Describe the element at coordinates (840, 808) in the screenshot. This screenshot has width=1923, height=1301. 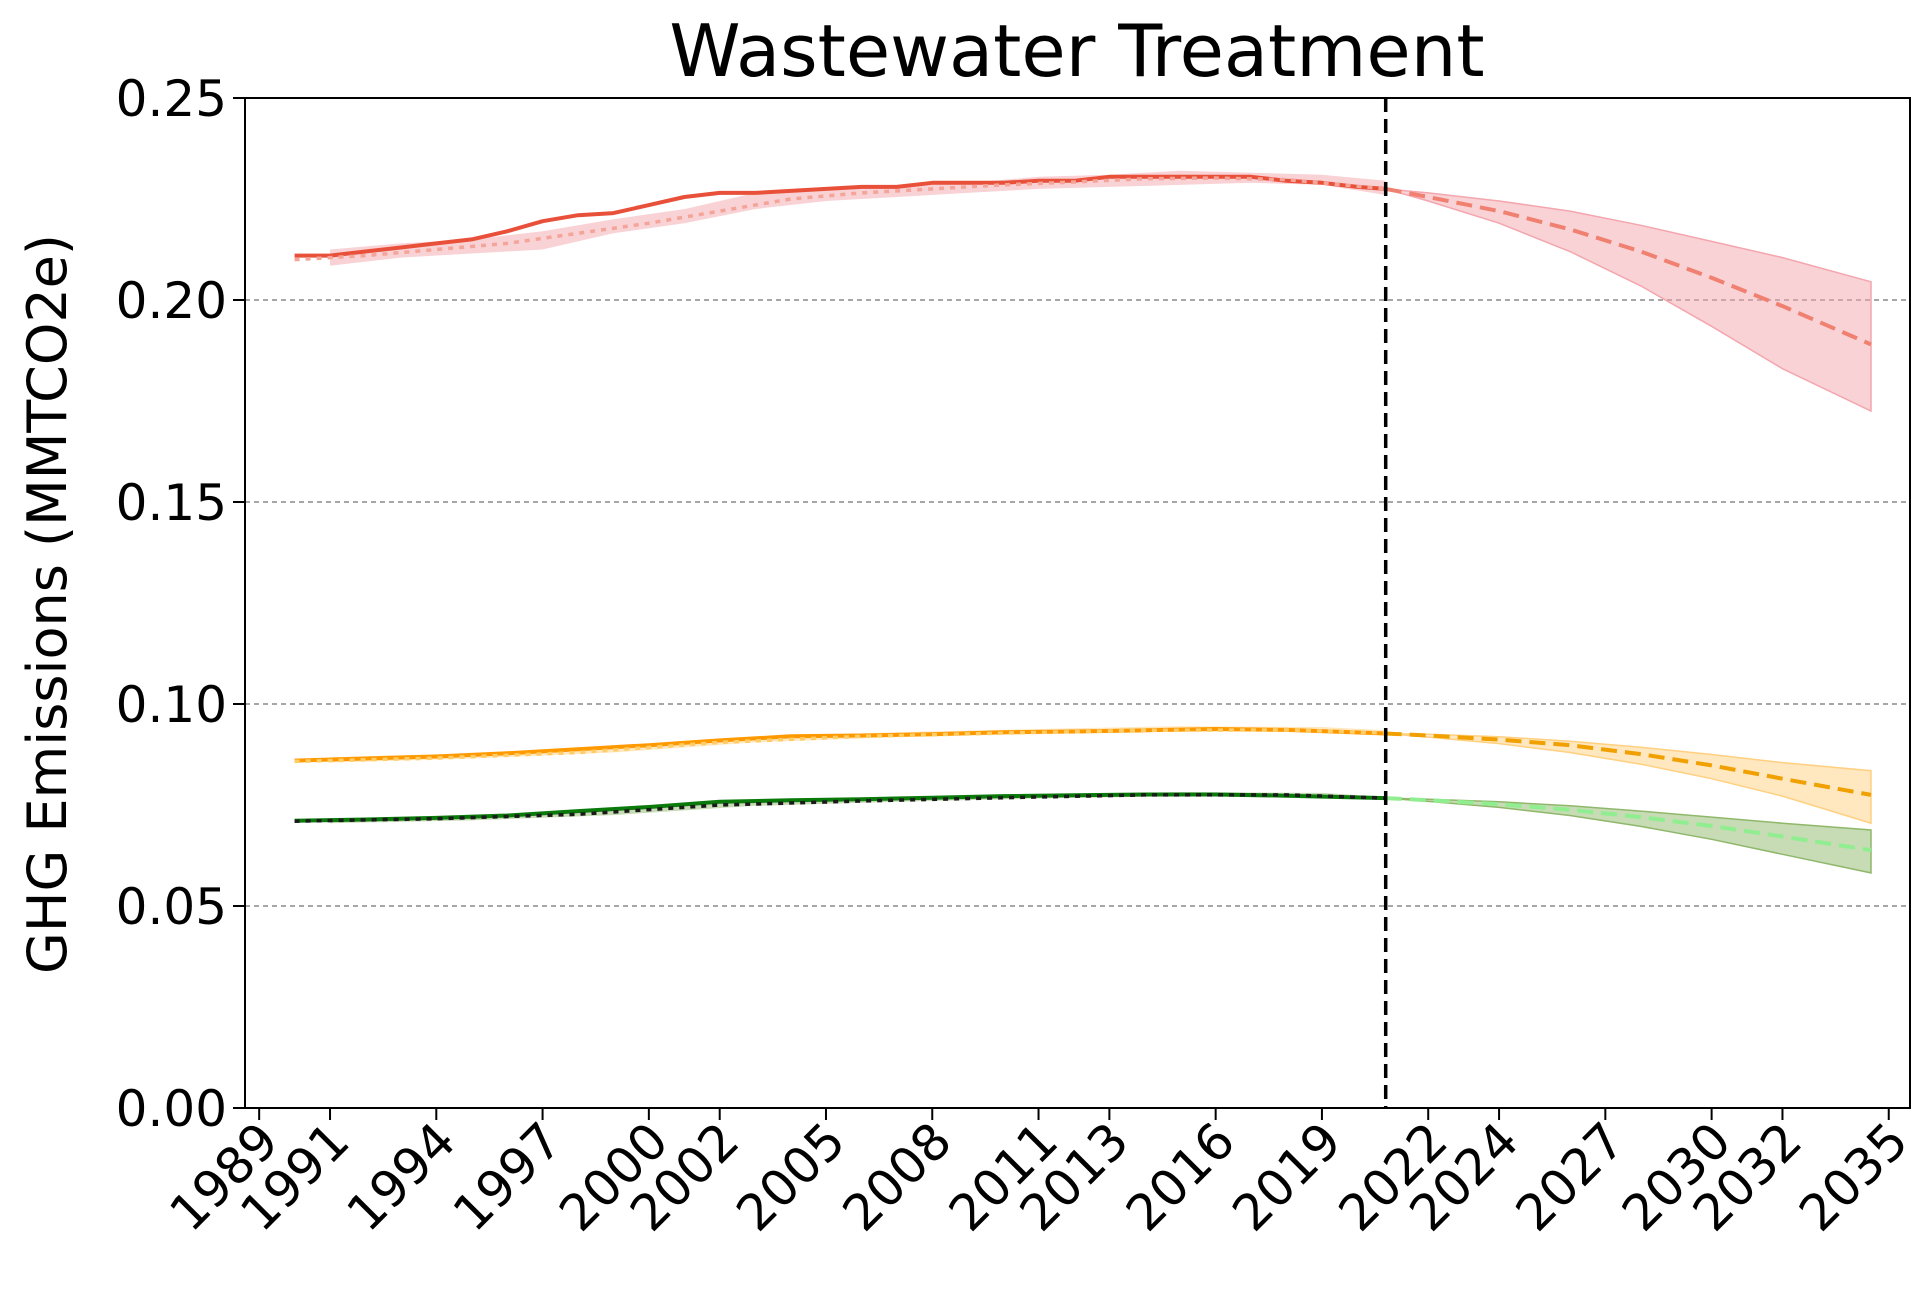
I see `series-3-fitted-line` at that location.